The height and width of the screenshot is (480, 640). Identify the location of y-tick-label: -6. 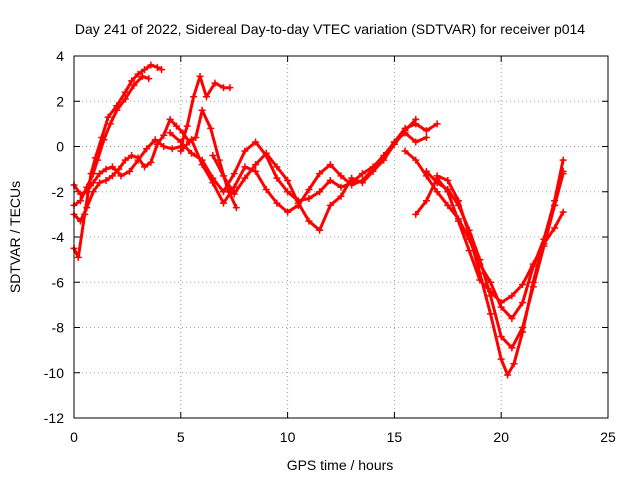
(58, 282).